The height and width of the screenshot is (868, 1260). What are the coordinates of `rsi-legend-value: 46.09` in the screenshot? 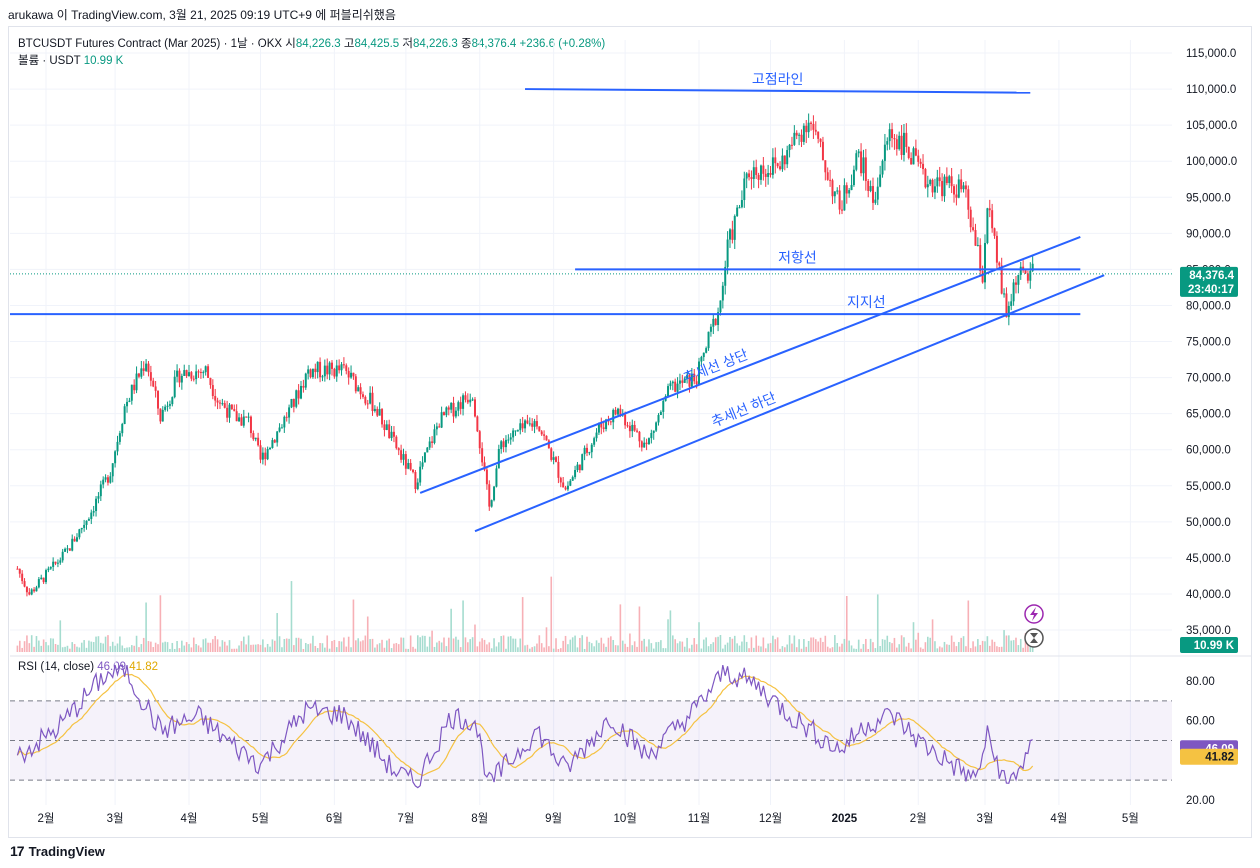 It's located at (112, 667).